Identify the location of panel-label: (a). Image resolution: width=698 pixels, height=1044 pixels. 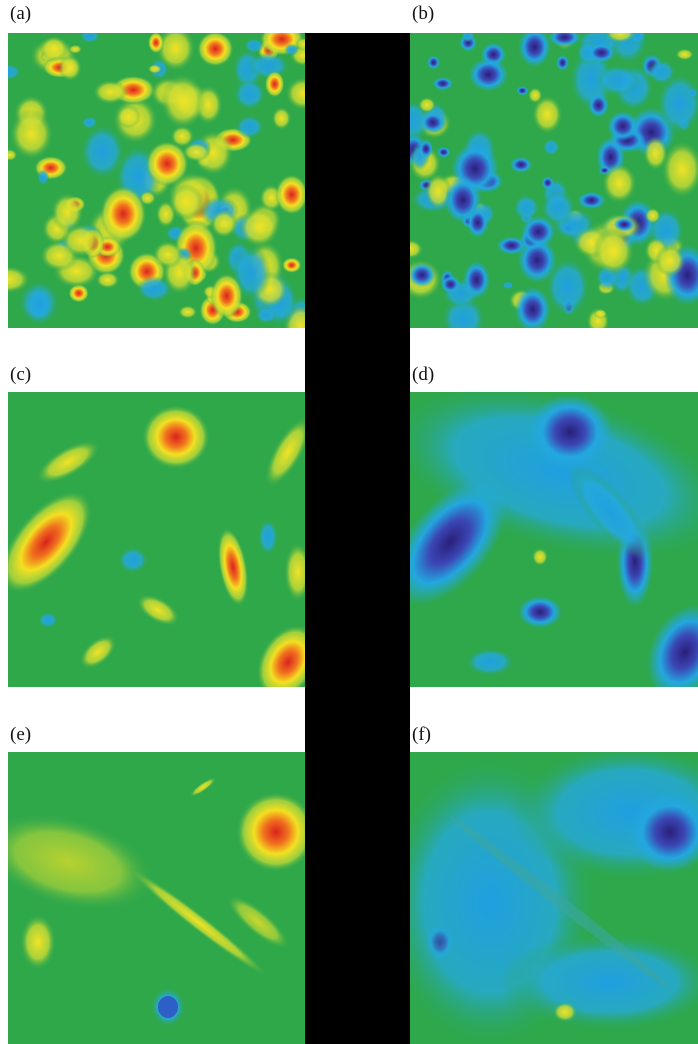
(20, 13).